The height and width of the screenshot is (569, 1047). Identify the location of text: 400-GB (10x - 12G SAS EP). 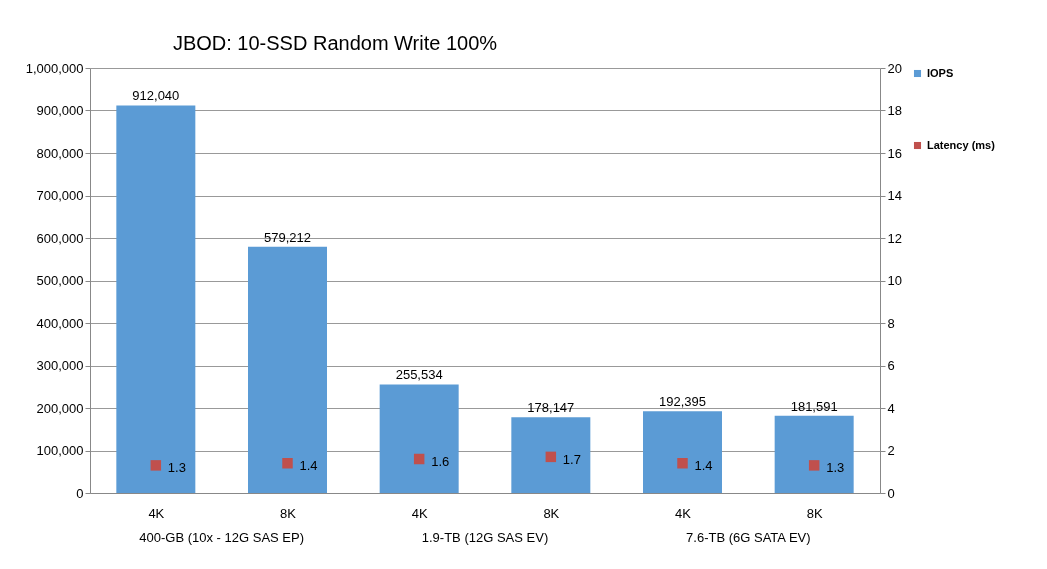
(222, 537).